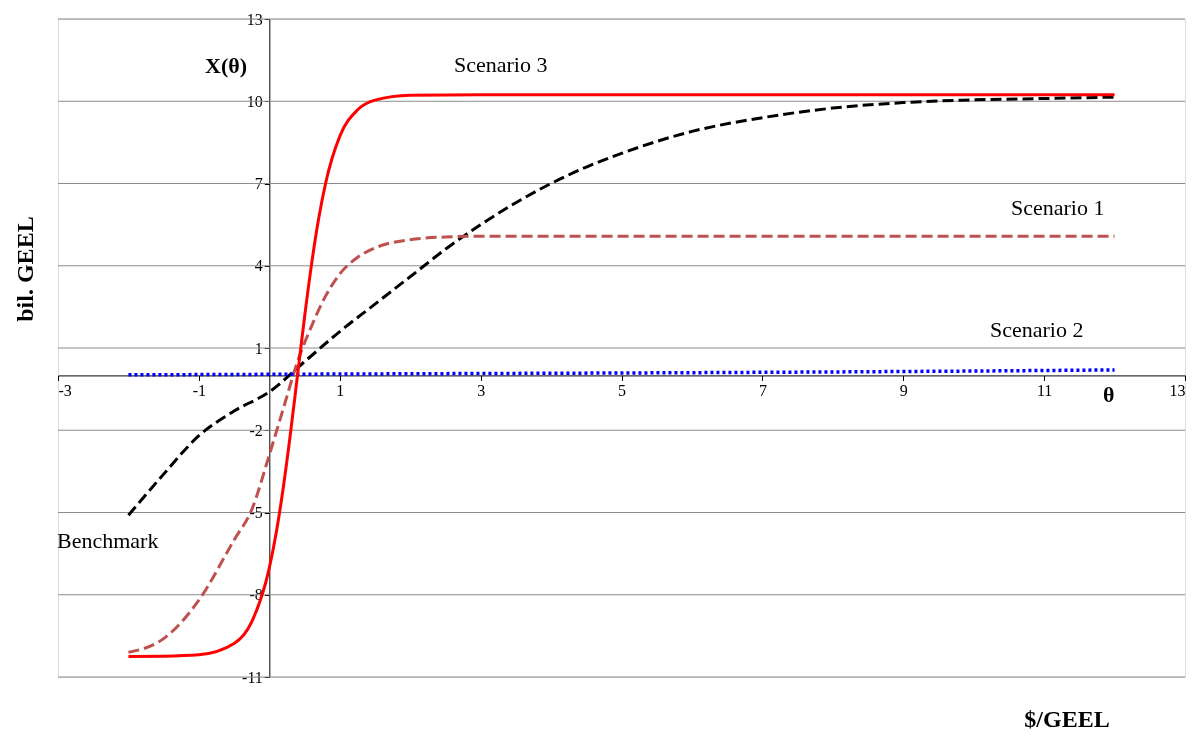 The width and height of the screenshot is (1197, 736). I want to click on y-tick-label: 13, so click(254, 19).